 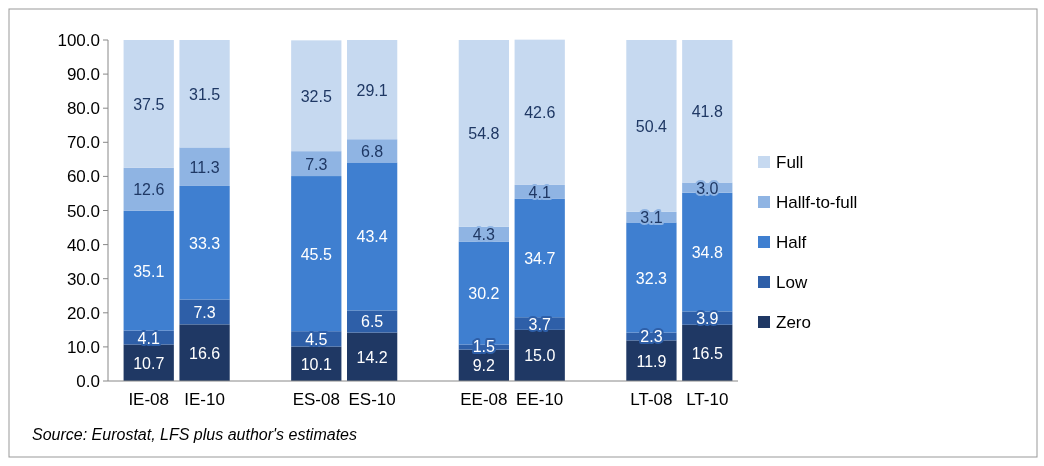 I want to click on data-label: 31.5, so click(x=205, y=94).